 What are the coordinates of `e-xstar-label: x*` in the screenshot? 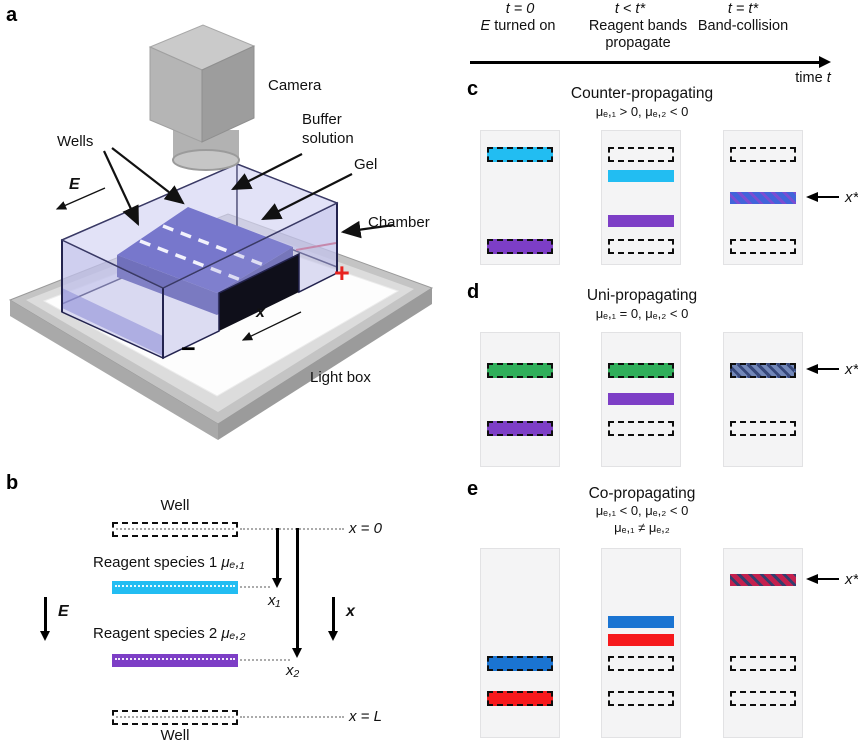 It's located at (851, 579).